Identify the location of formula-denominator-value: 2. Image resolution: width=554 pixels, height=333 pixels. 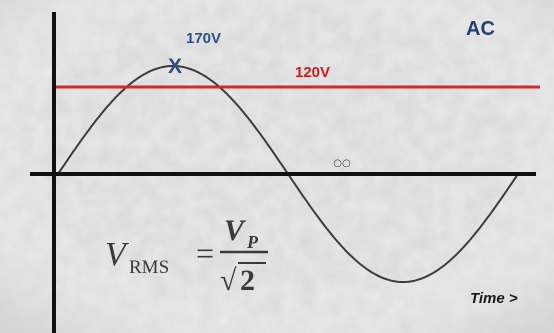
(247, 280).